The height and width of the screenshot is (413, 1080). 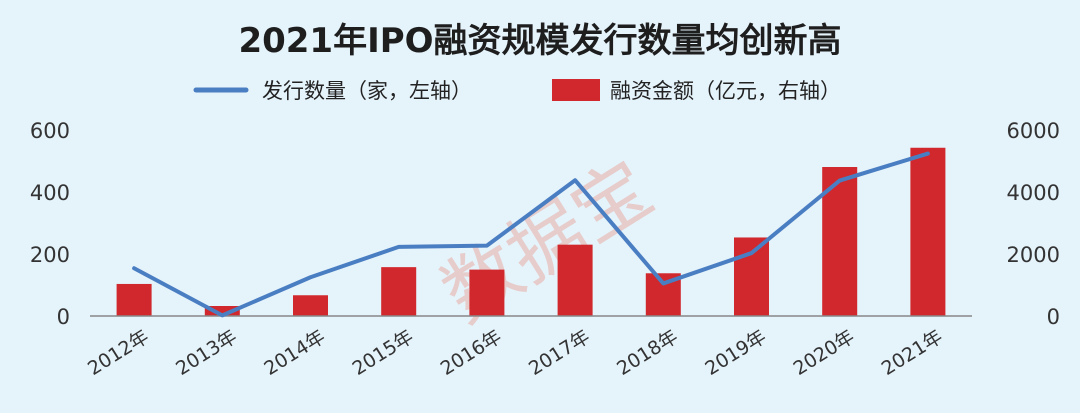 I want to click on x-tick-label: 2019年, so click(x=735, y=353).